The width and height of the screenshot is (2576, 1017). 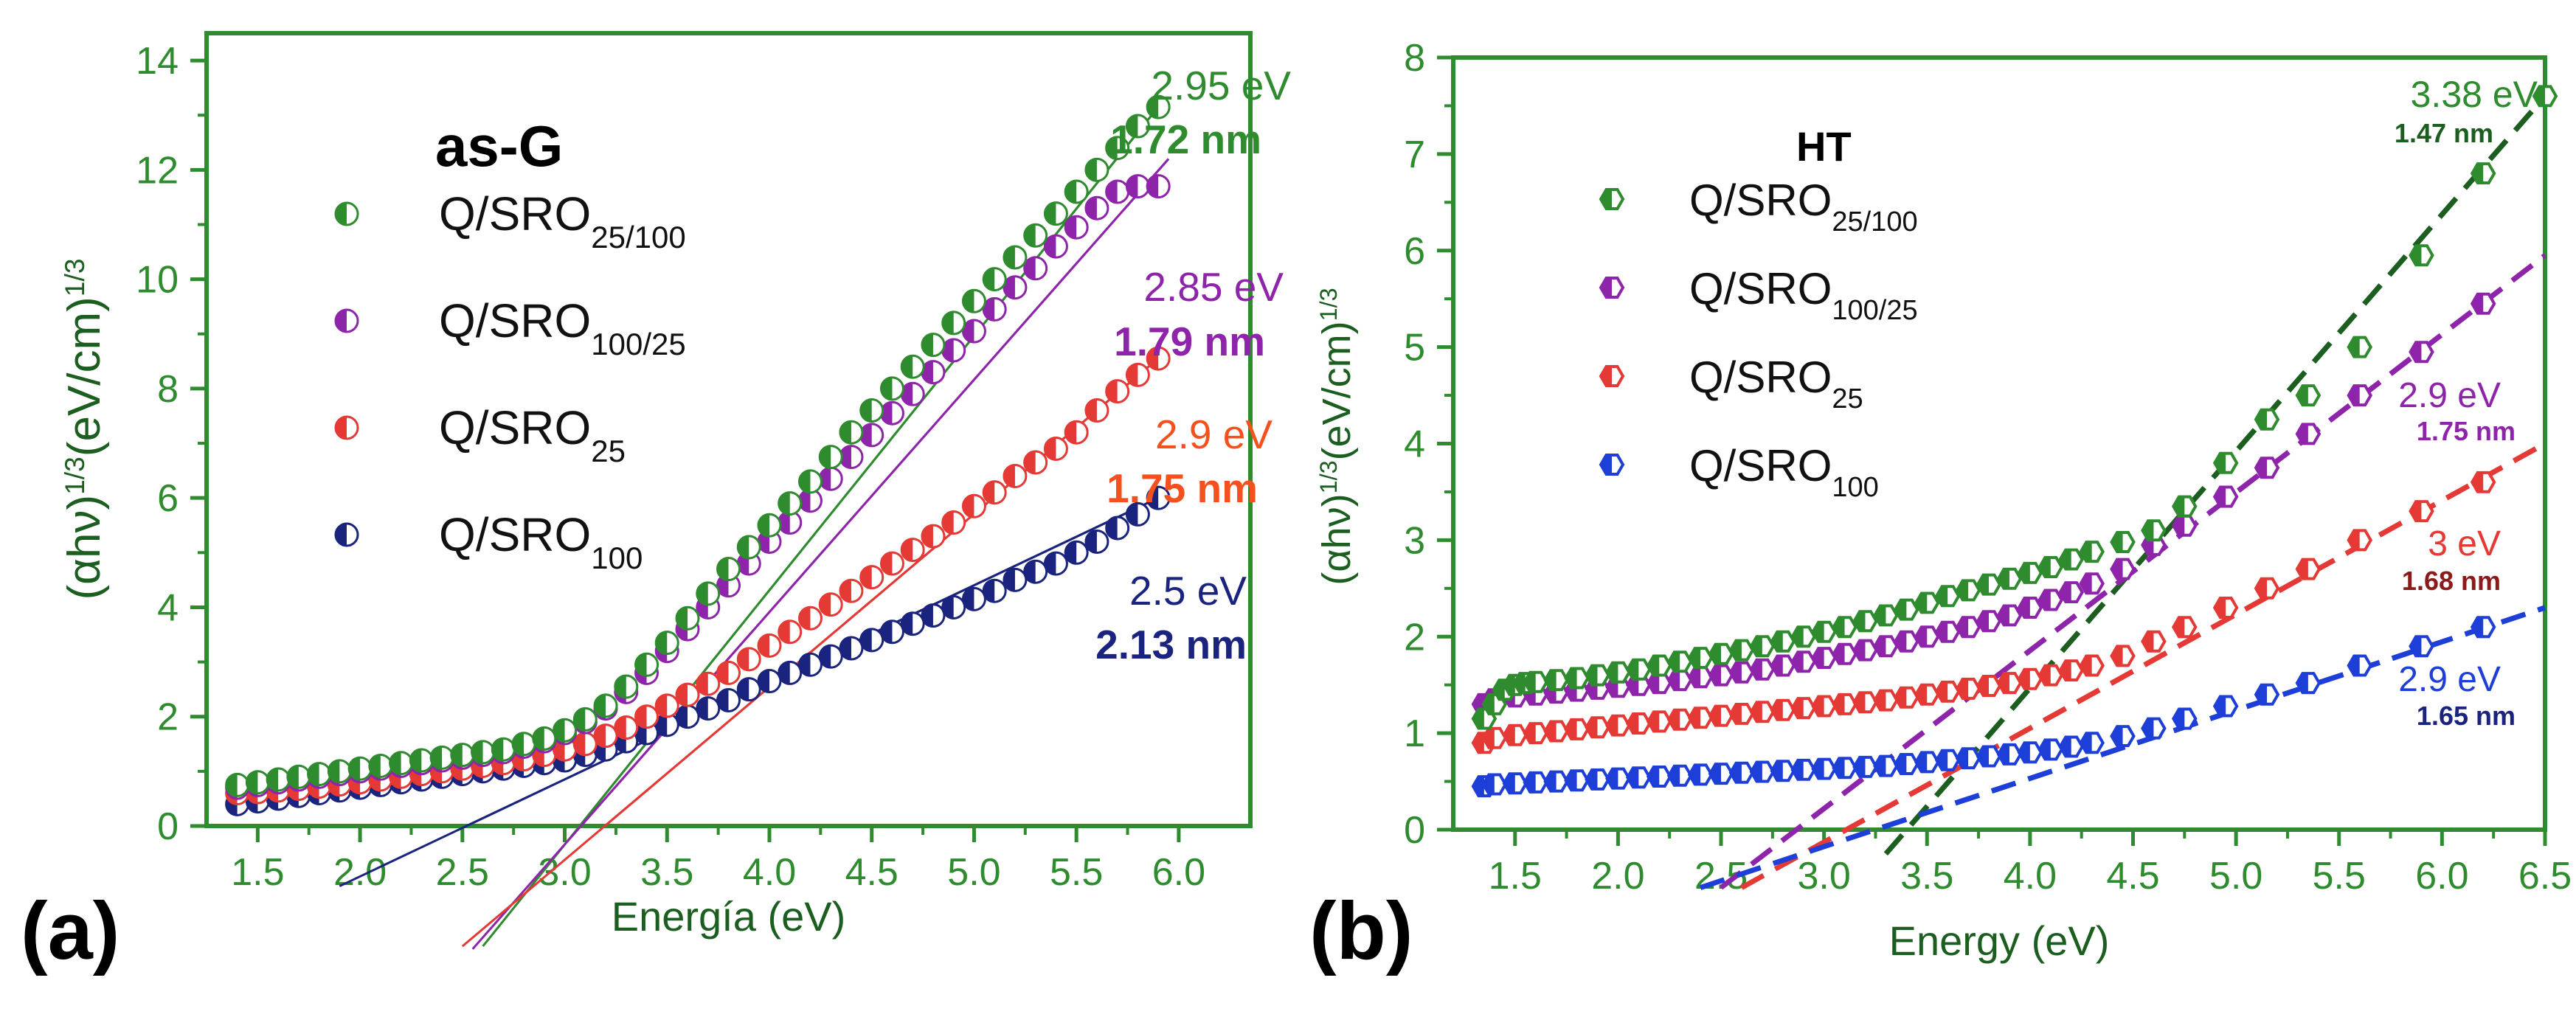 I want to click on legend-marker, so click(x=347, y=428).